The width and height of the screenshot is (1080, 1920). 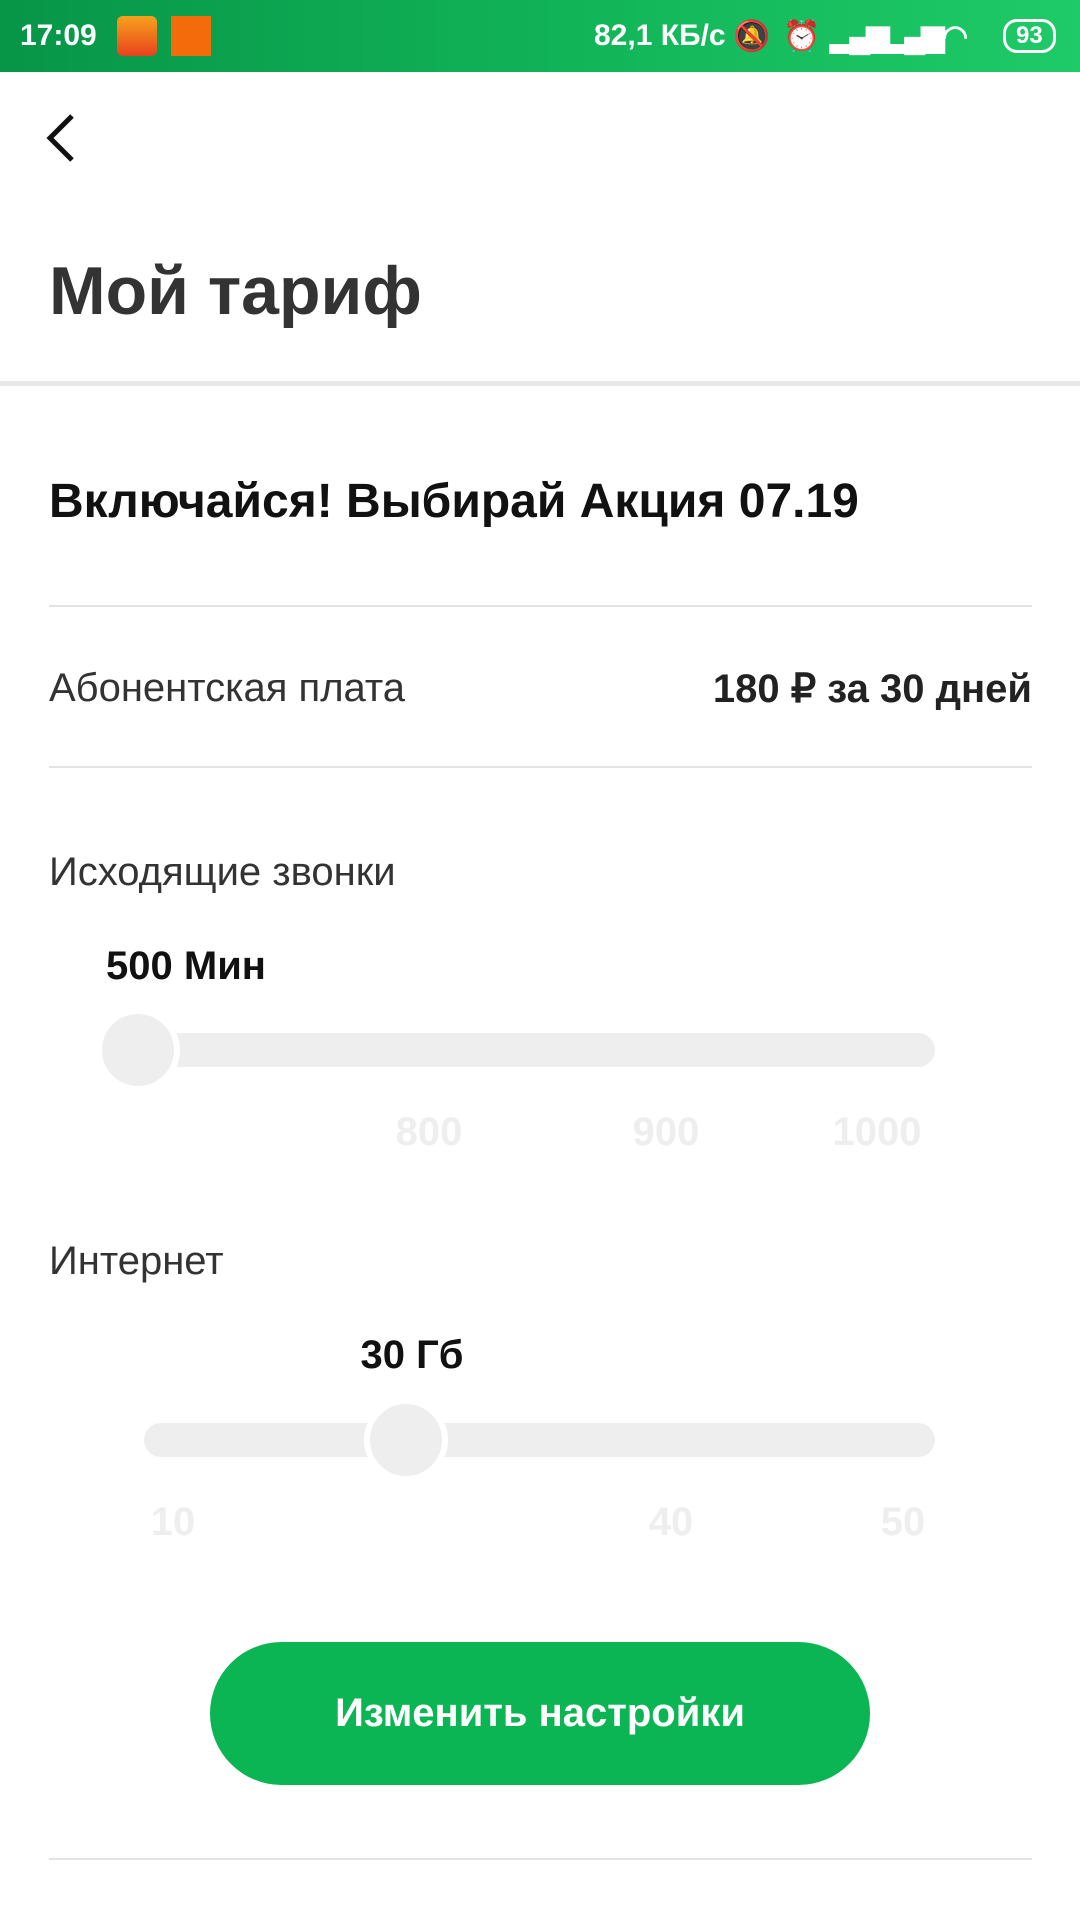 What do you see at coordinates (955, 36) in the screenshot?
I see `wifi-icon: ◠` at bounding box center [955, 36].